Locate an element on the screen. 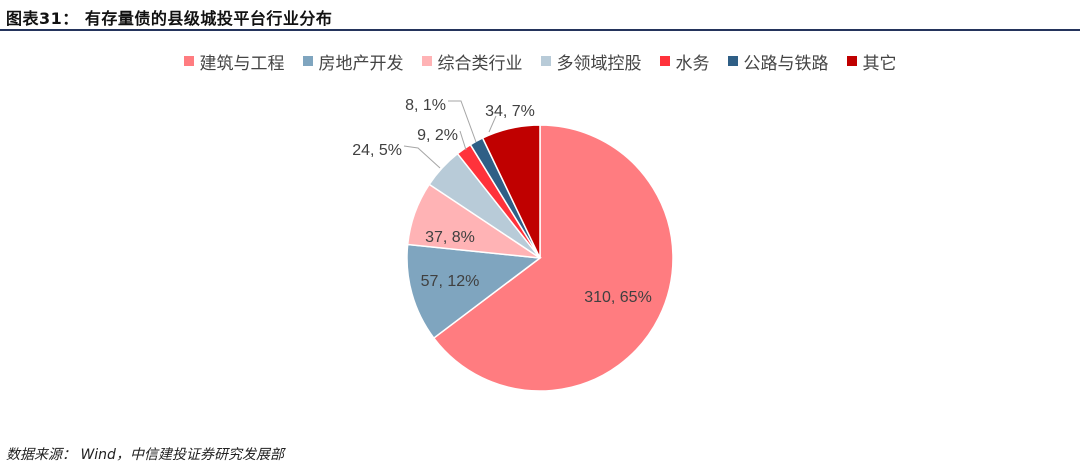 This screenshot has width=1080, height=468. data-label: 34, 7% is located at coordinates (510, 111).